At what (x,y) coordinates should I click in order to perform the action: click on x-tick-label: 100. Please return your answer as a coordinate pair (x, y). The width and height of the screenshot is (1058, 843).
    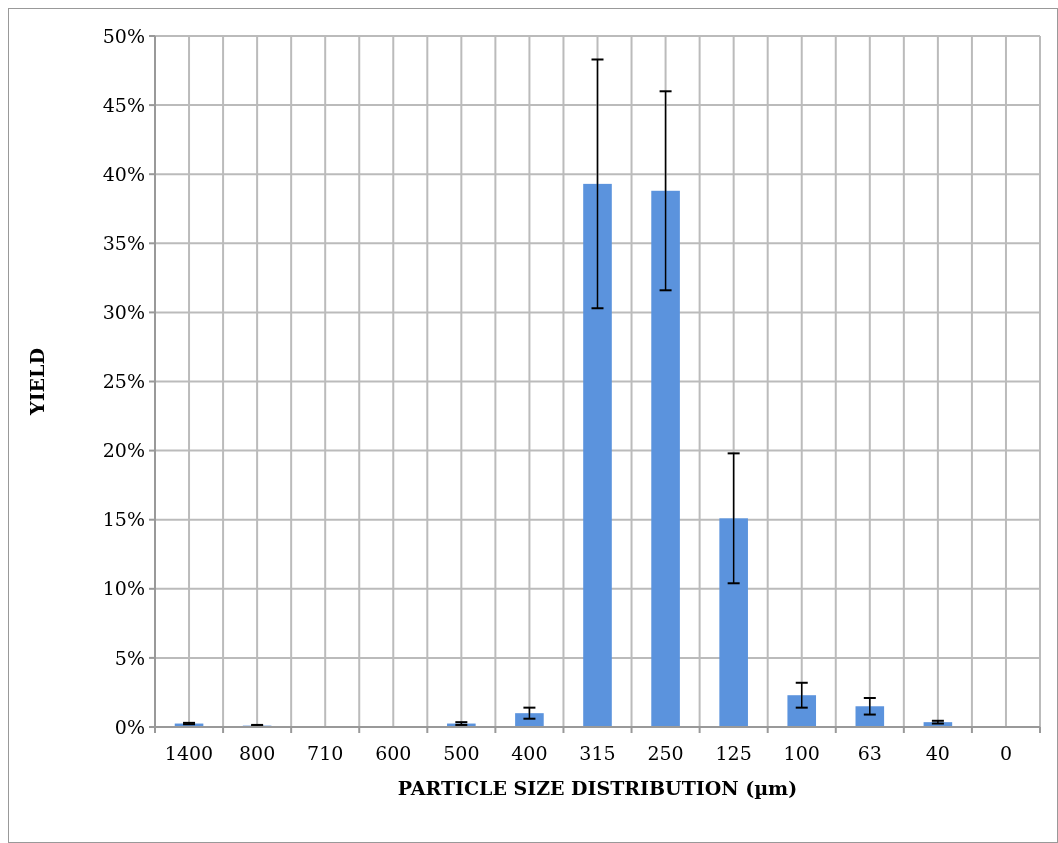
    Looking at the image, I should click on (801, 753).